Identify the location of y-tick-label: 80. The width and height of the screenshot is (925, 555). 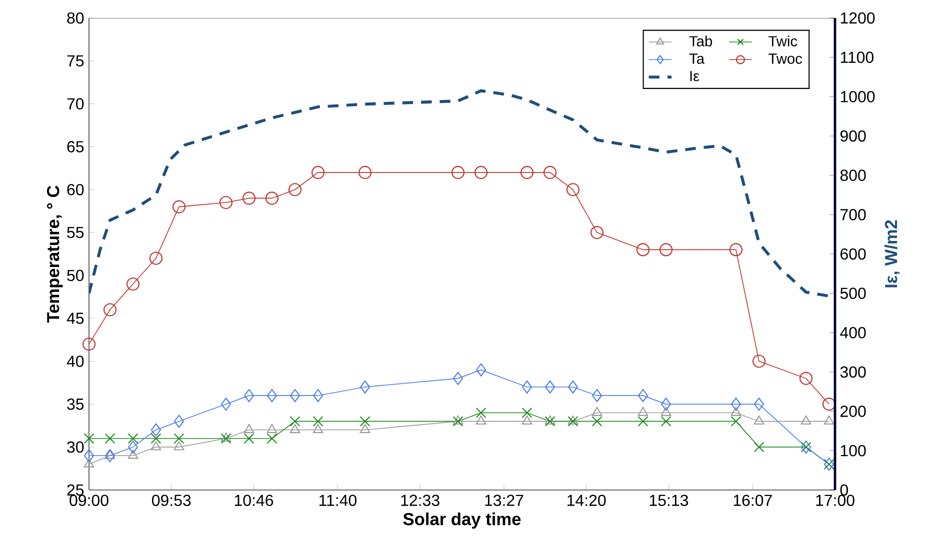
(75, 18).